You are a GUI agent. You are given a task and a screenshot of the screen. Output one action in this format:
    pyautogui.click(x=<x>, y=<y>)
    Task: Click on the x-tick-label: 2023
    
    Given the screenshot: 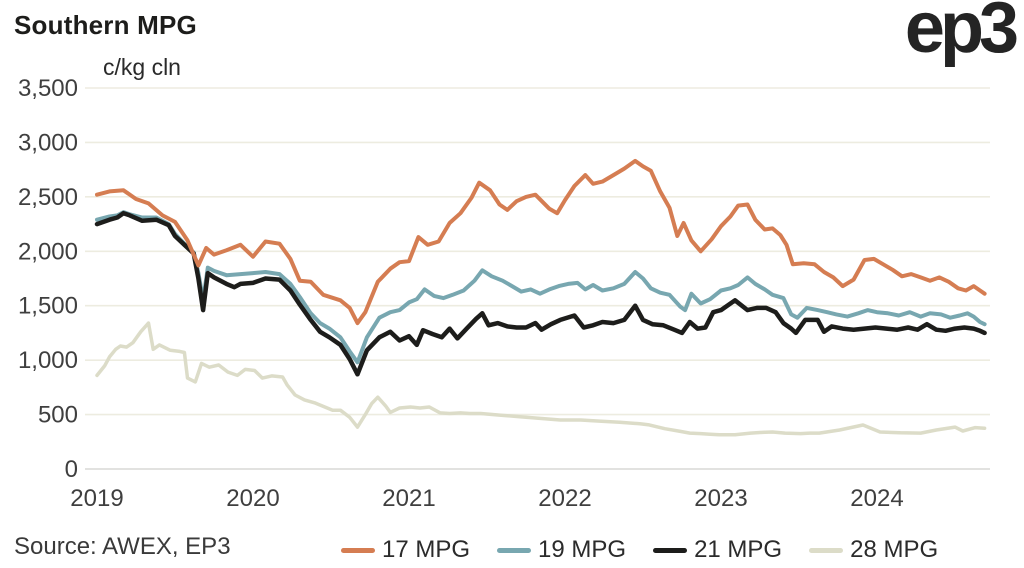 What is the action you would take?
    pyautogui.click(x=720, y=498)
    